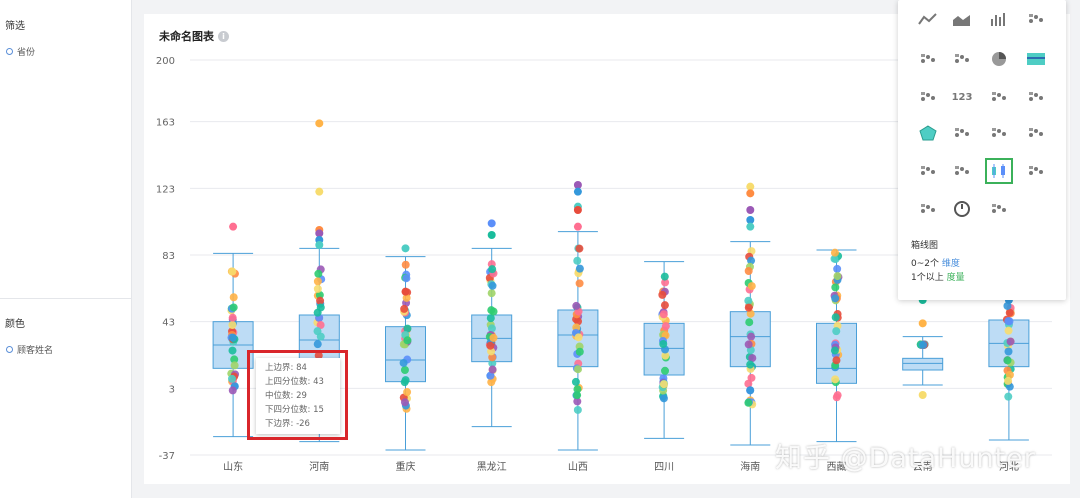 The height and width of the screenshot is (498, 1080). I want to click on sankey-icon, so click(1036, 171).